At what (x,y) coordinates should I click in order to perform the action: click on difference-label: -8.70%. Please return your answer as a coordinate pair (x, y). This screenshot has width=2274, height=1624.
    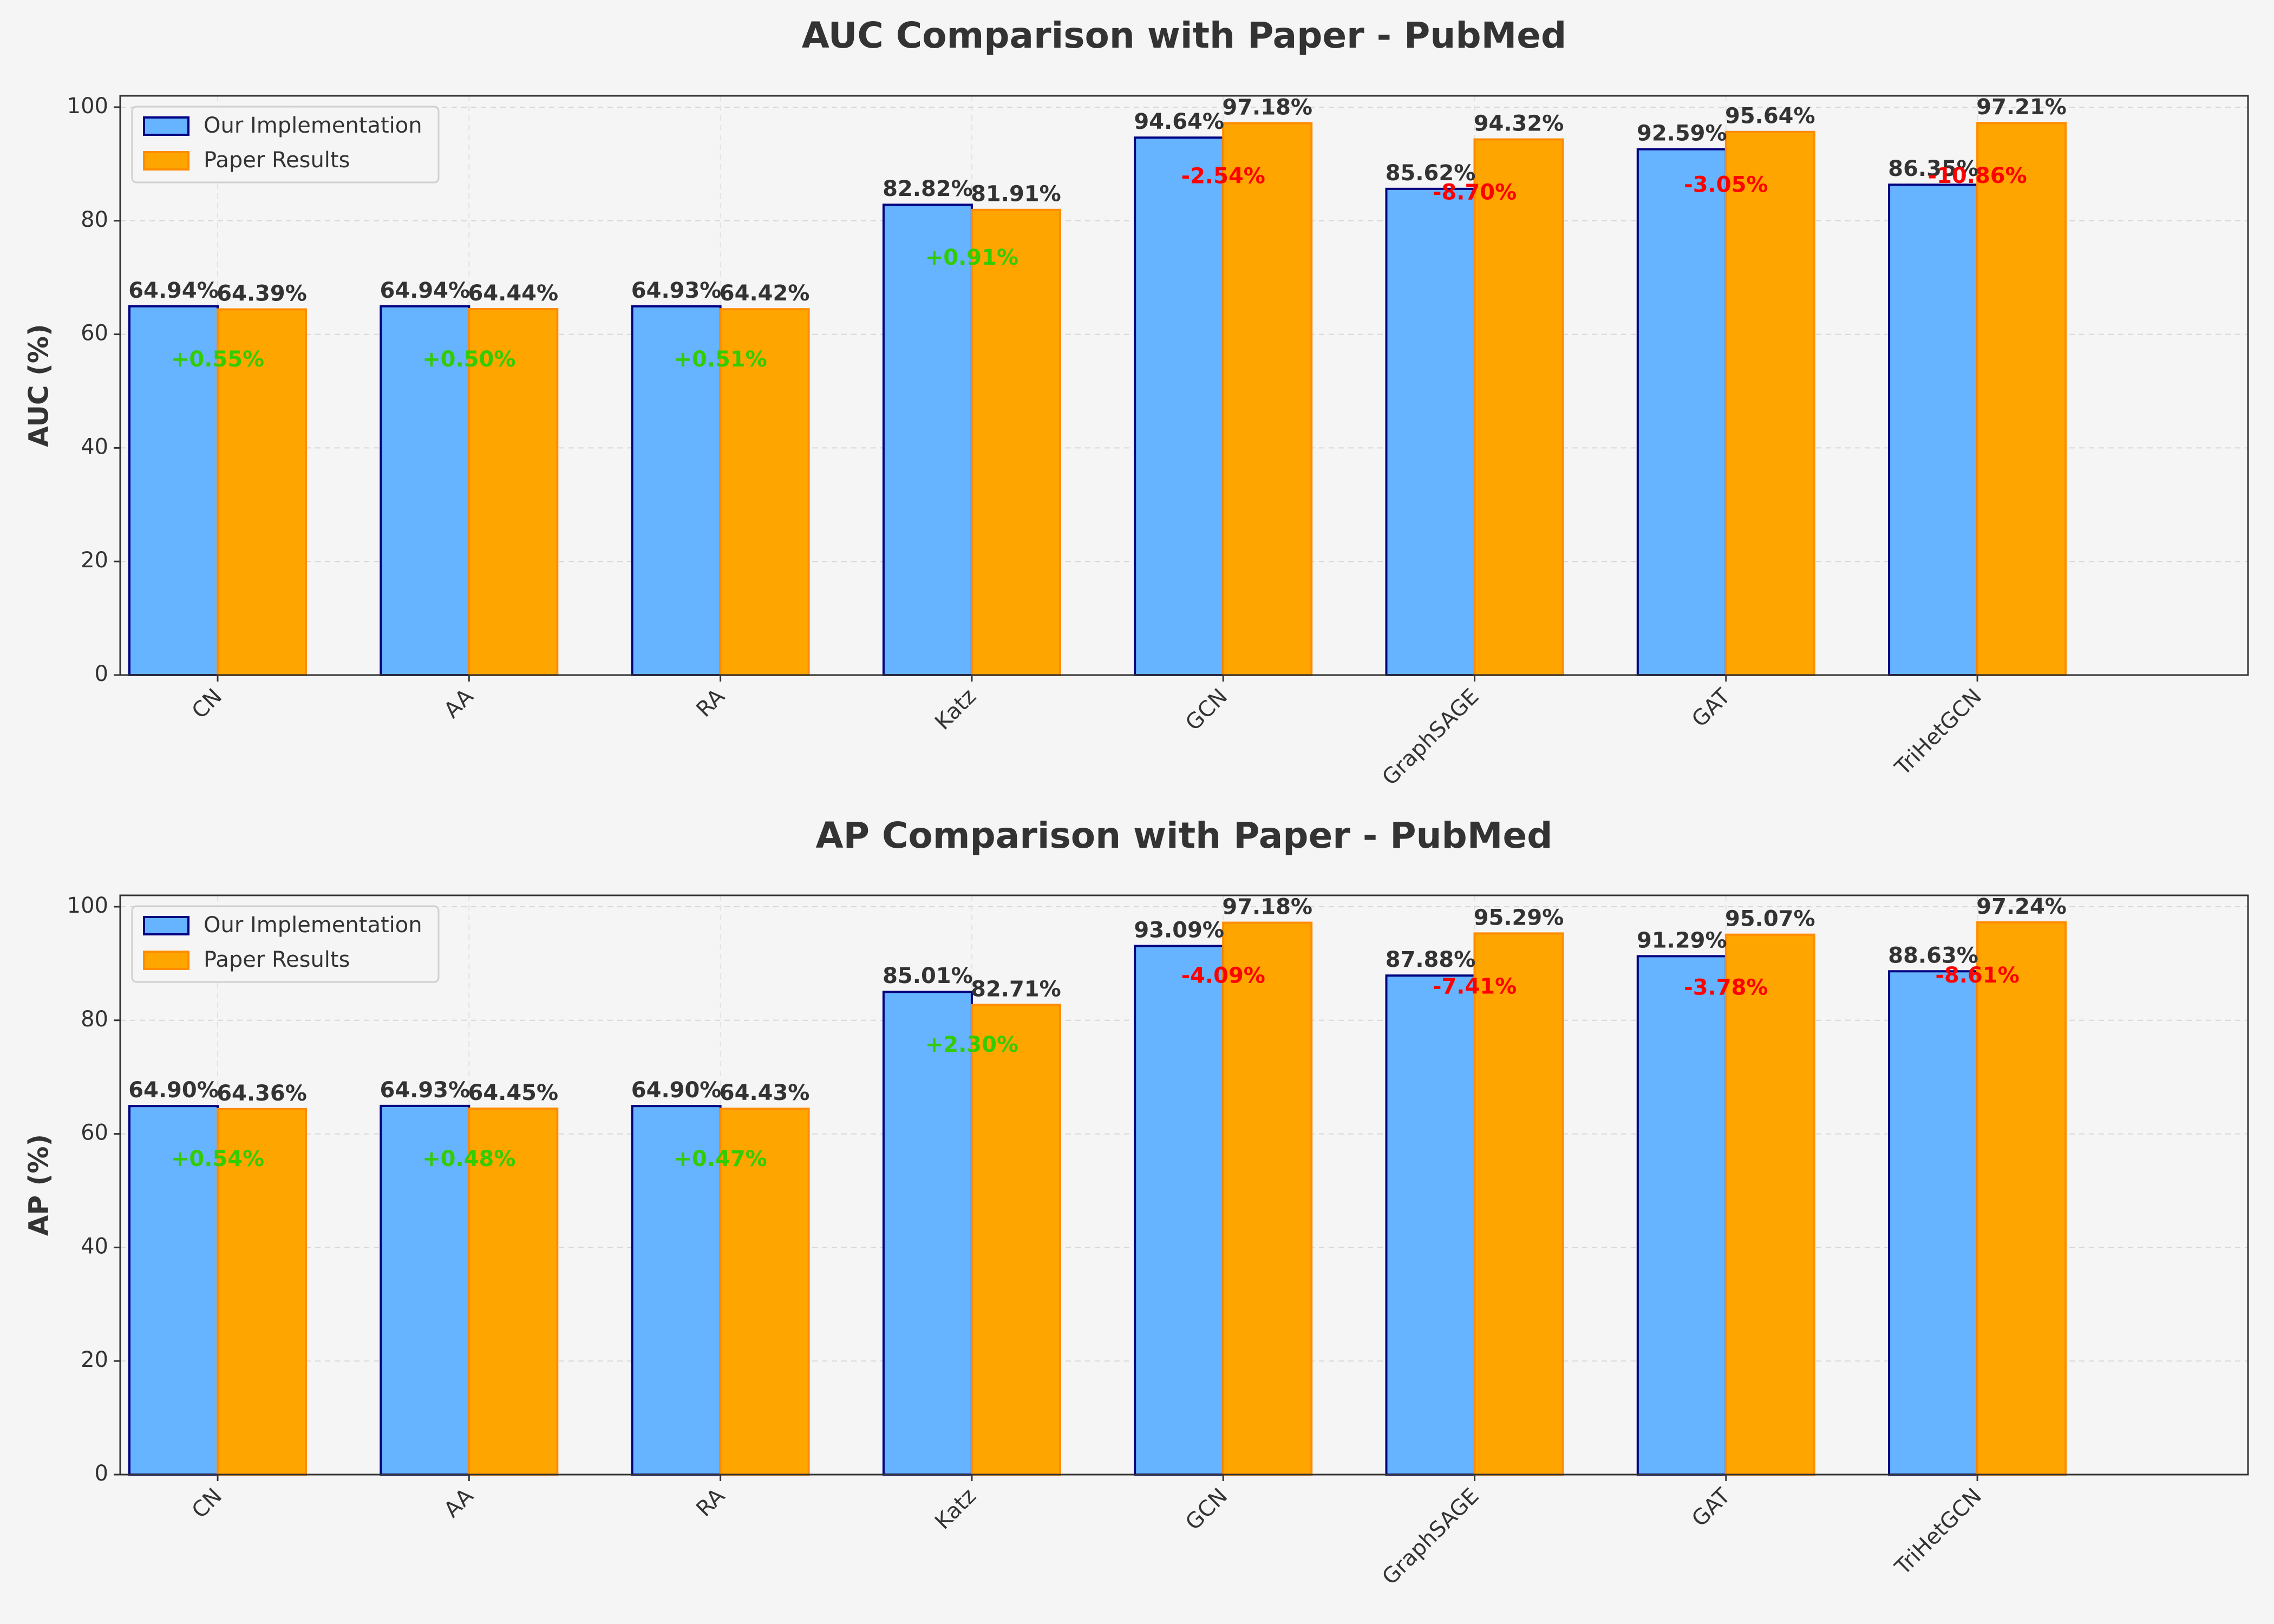
    Looking at the image, I should click on (1475, 192).